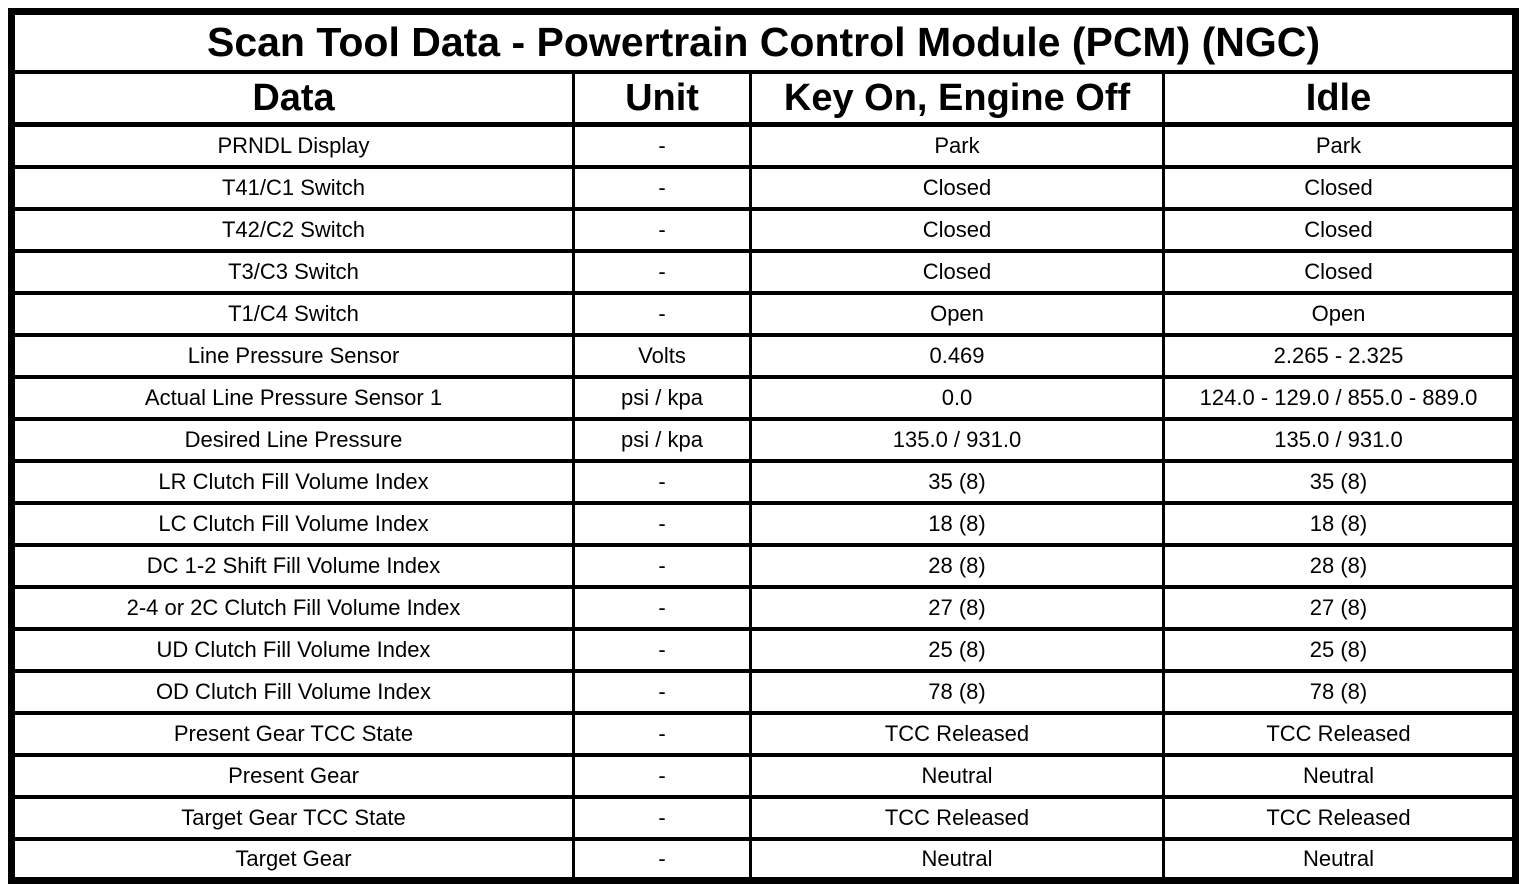  I want to click on data-cell: Present Gear, so click(292, 775).